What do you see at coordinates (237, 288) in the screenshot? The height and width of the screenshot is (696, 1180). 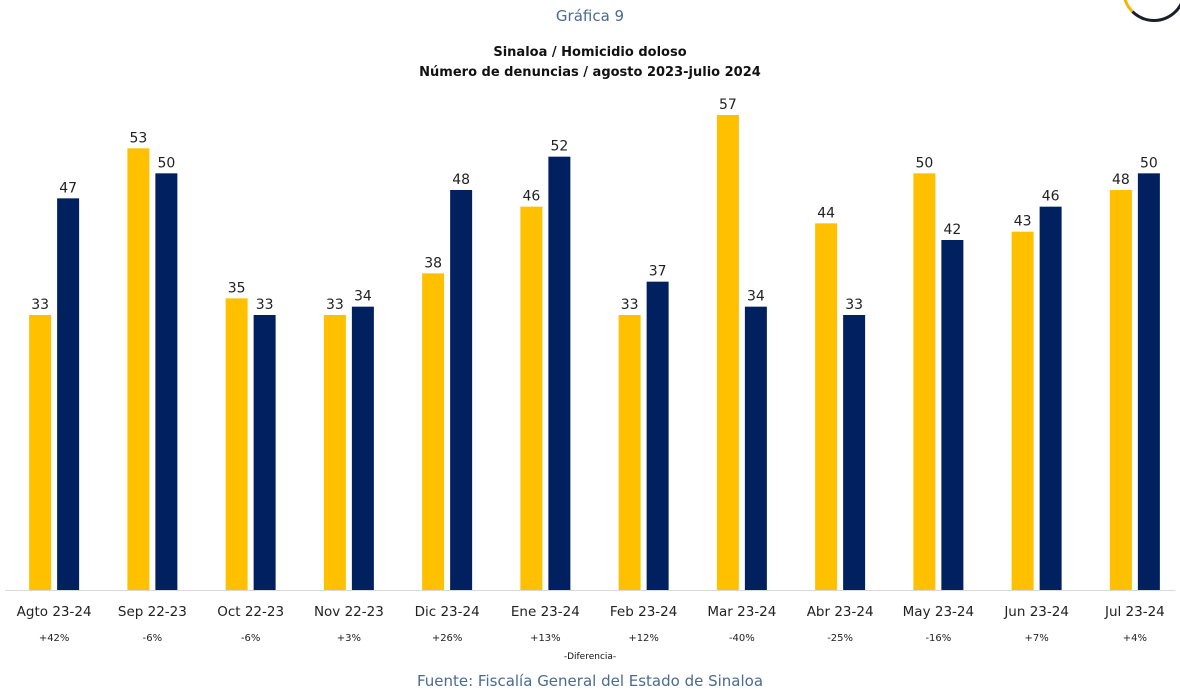 I see `data-label: 35` at bounding box center [237, 288].